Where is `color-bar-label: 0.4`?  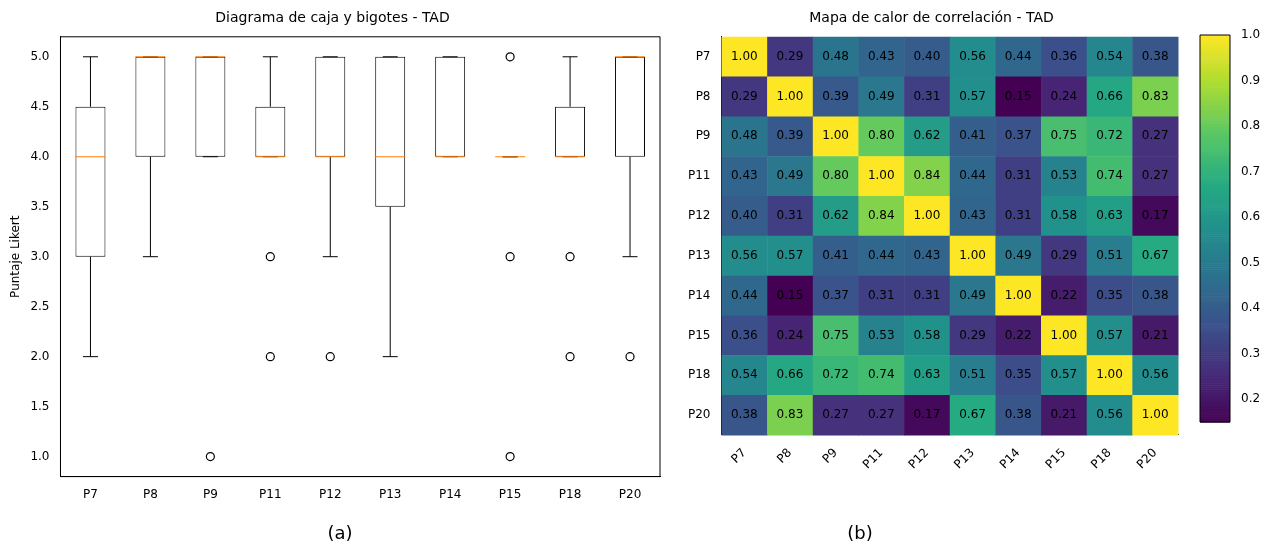
color-bar-label: 0.4 is located at coordinates (1251, 307).